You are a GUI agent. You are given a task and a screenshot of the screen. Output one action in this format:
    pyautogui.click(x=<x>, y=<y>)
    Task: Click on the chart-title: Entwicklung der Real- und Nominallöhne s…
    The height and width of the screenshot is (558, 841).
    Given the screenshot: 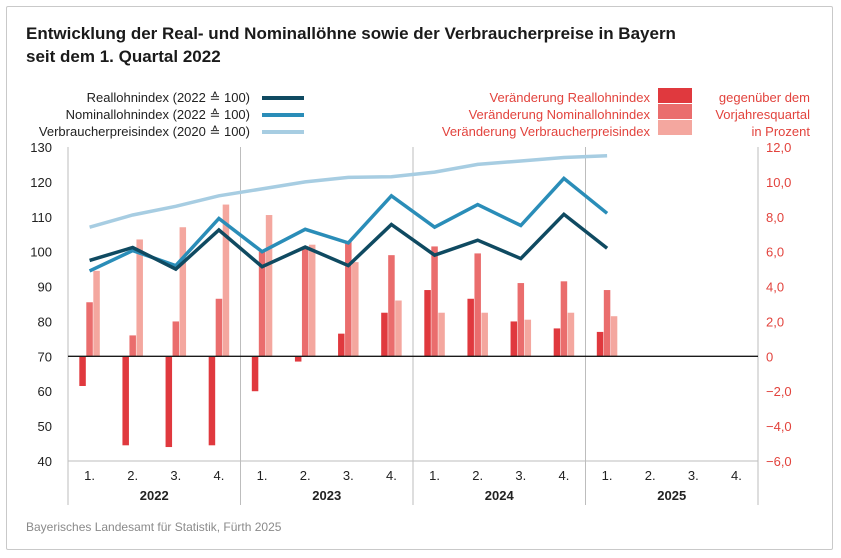 What is the action you would take?
    pyautogui.click(x=406, y=45)
    